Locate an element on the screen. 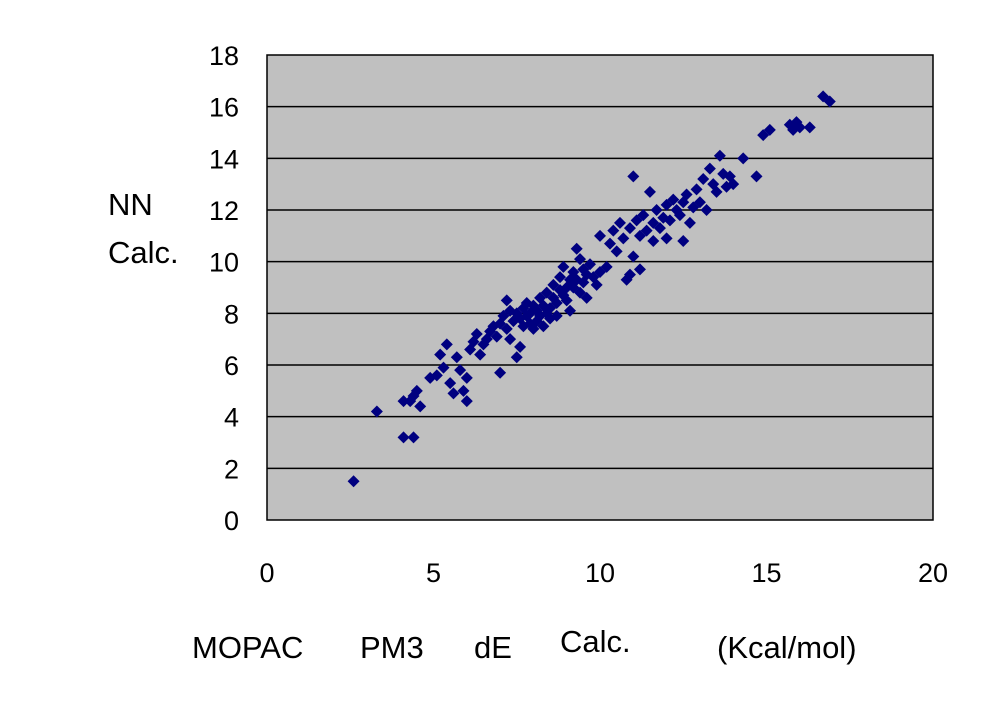 Image resolution: width=984 pixels, height=719 pixels. y-tick-label: 10 is located at coordinates (224, 263).